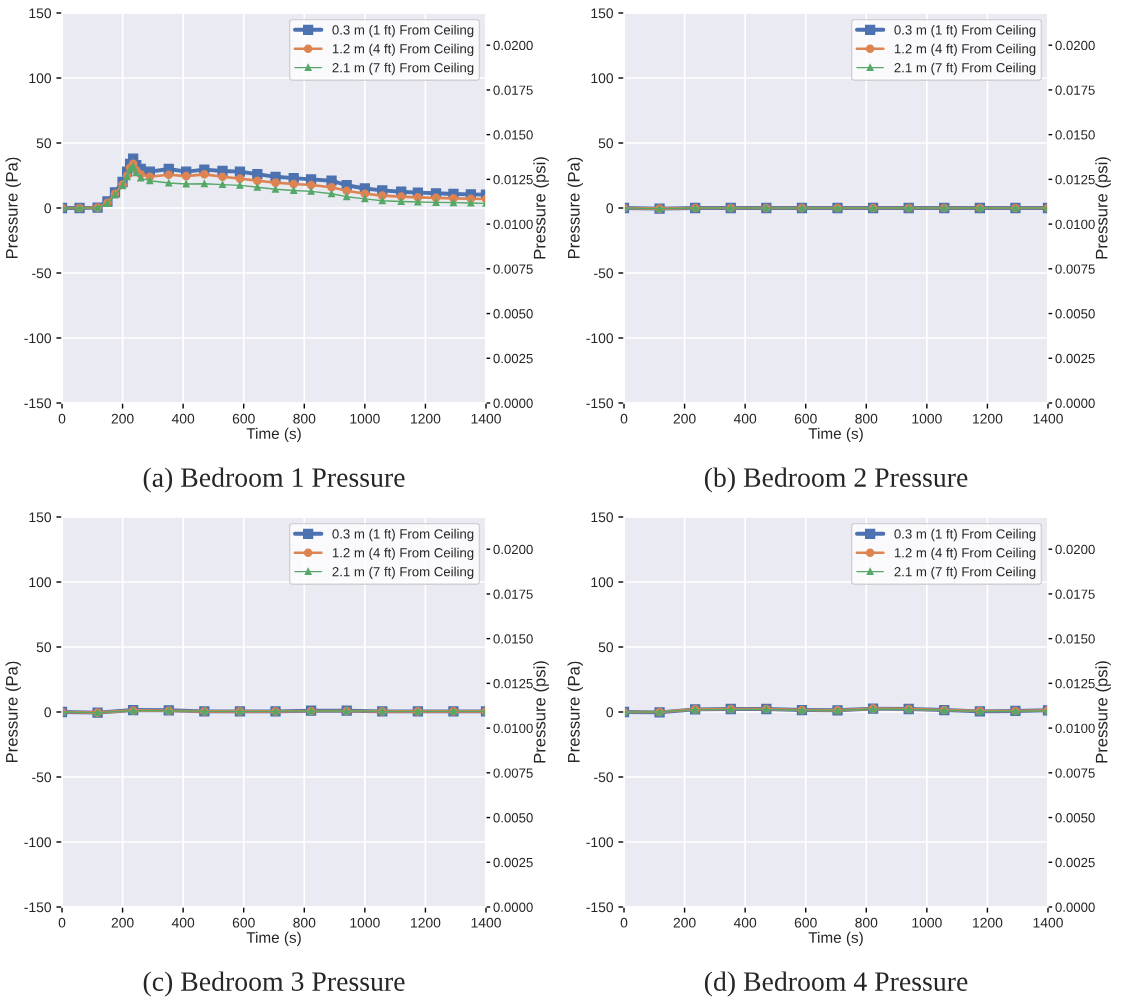 Image resolution: width=1124 pixels, height=1002 pixels. What do you see at coordinates (836, 984) in the screenshot?
I see `text: (d) Bedroom 4 Pressure` at bounding box center [836, 984].